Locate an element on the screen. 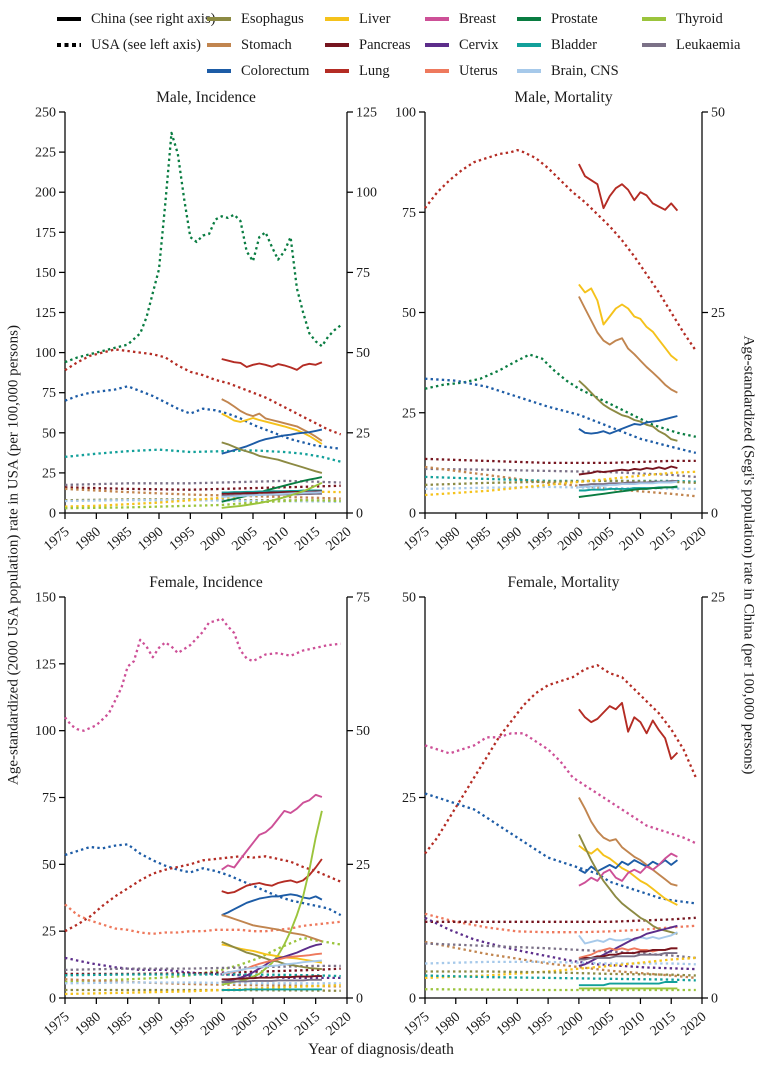  legend-label: Stomach is located at coordinates (266, 44).